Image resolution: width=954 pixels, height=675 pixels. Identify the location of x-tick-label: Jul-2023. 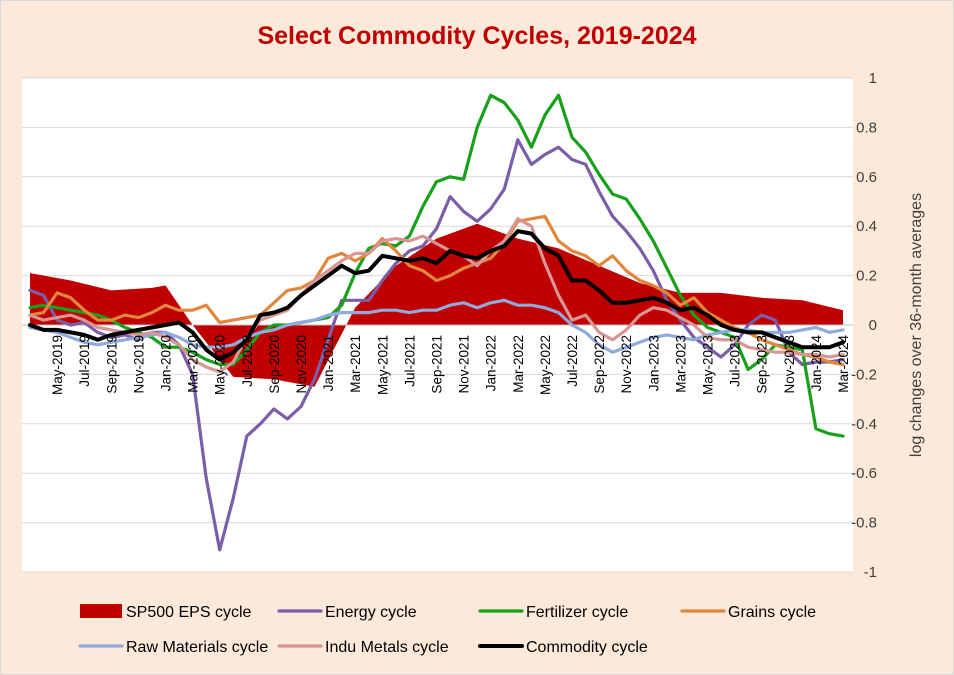
(735, 361).